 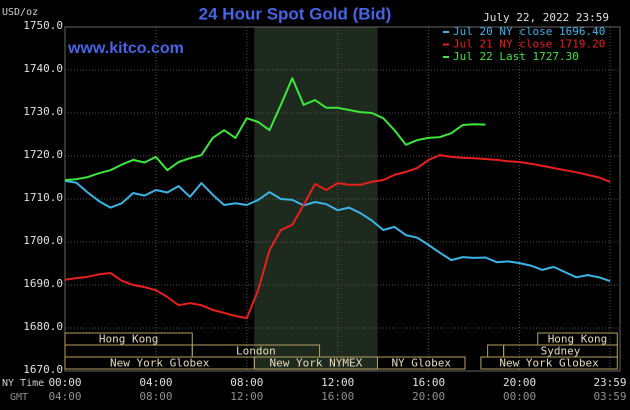 I want to click on y-tick-label: 1670.0, so click(x=43, y=369).